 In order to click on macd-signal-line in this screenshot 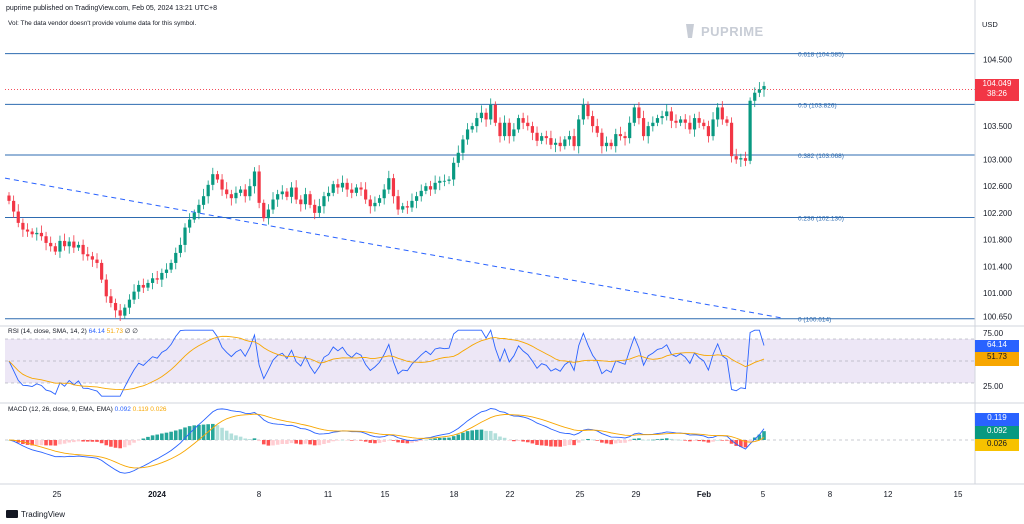, I will do `click(386, 441)`.